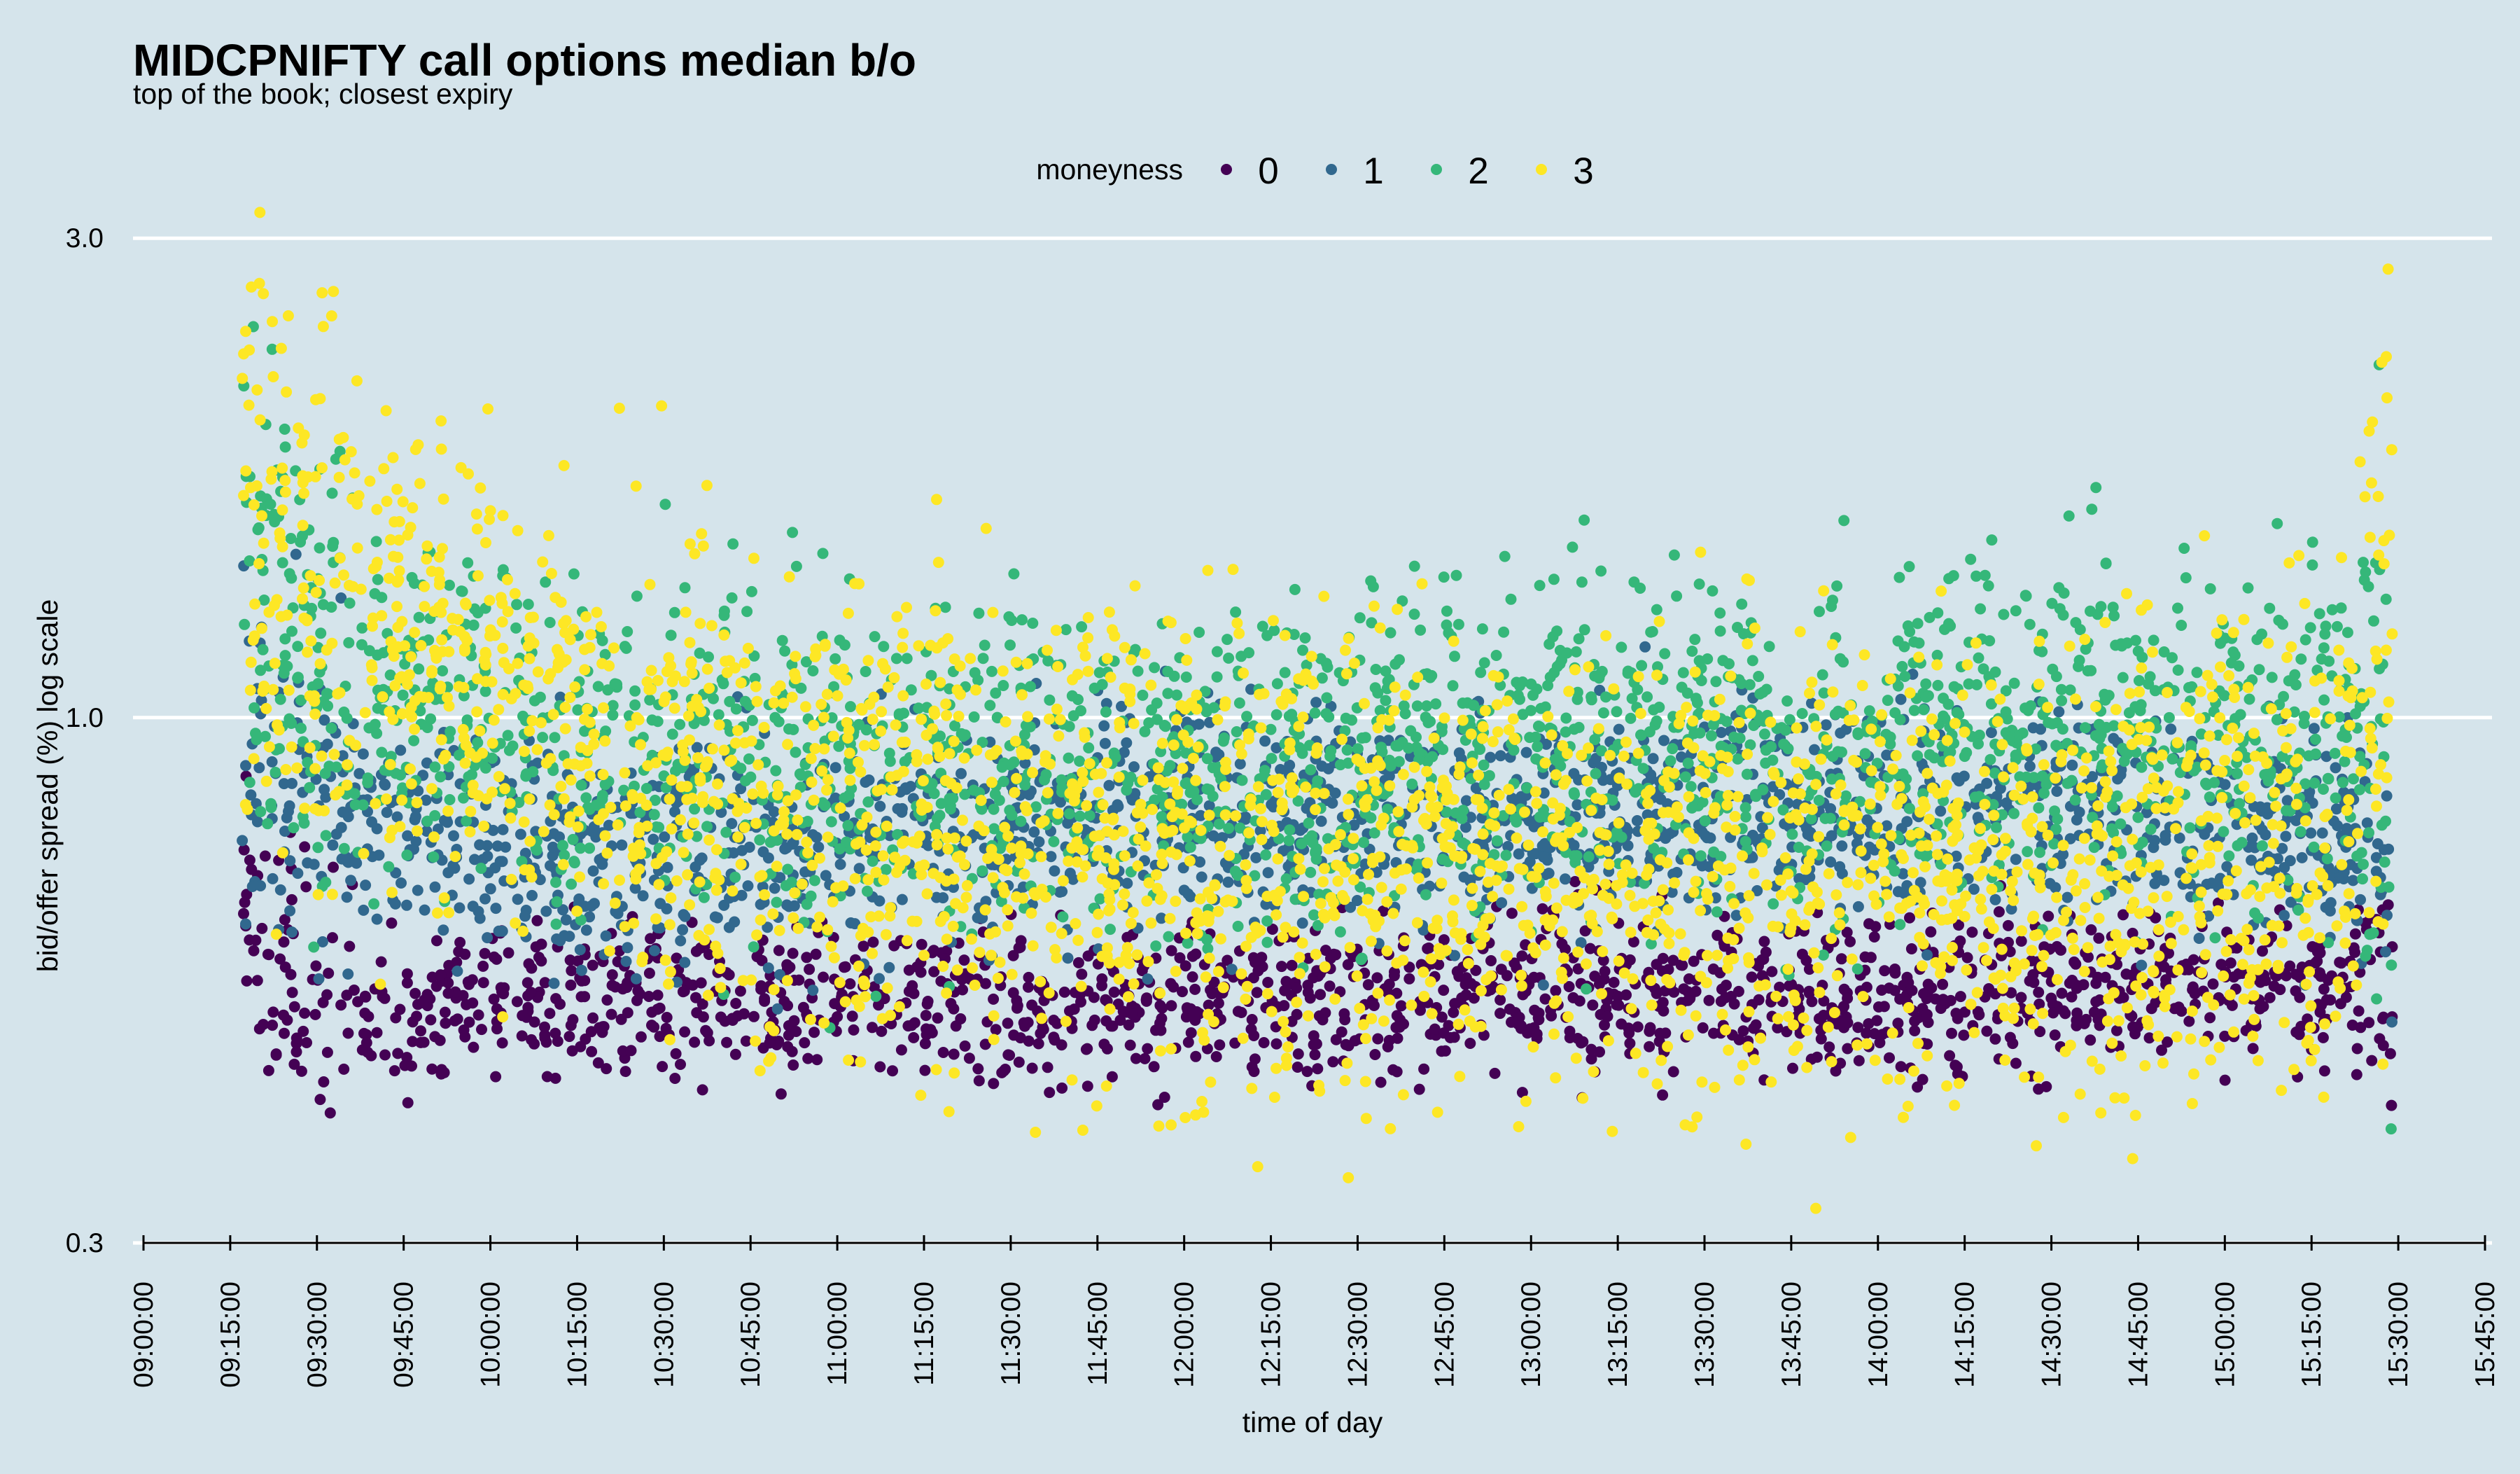  What do you see at coordinates (1268, 171) in the screenshot?
I see `legend-label: 0` at bounding box center [1268, 171].